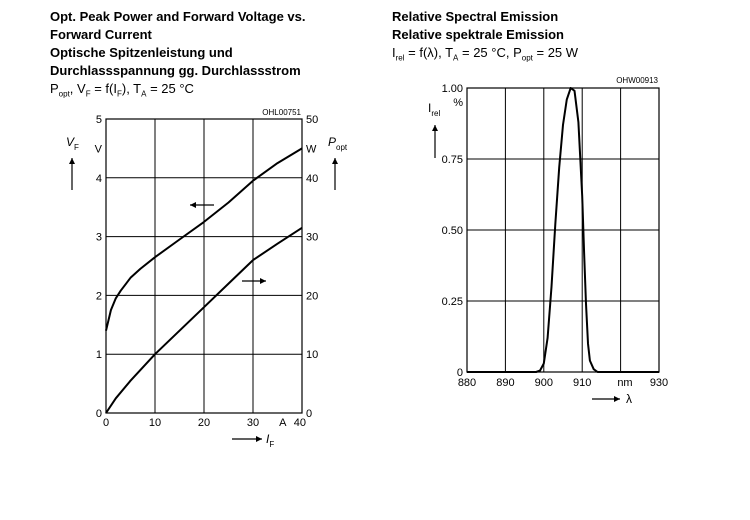 Image resolution: width=750 pixels, height=520 pixels. I want to click on spectral-emission-curve, so click(563, 230).